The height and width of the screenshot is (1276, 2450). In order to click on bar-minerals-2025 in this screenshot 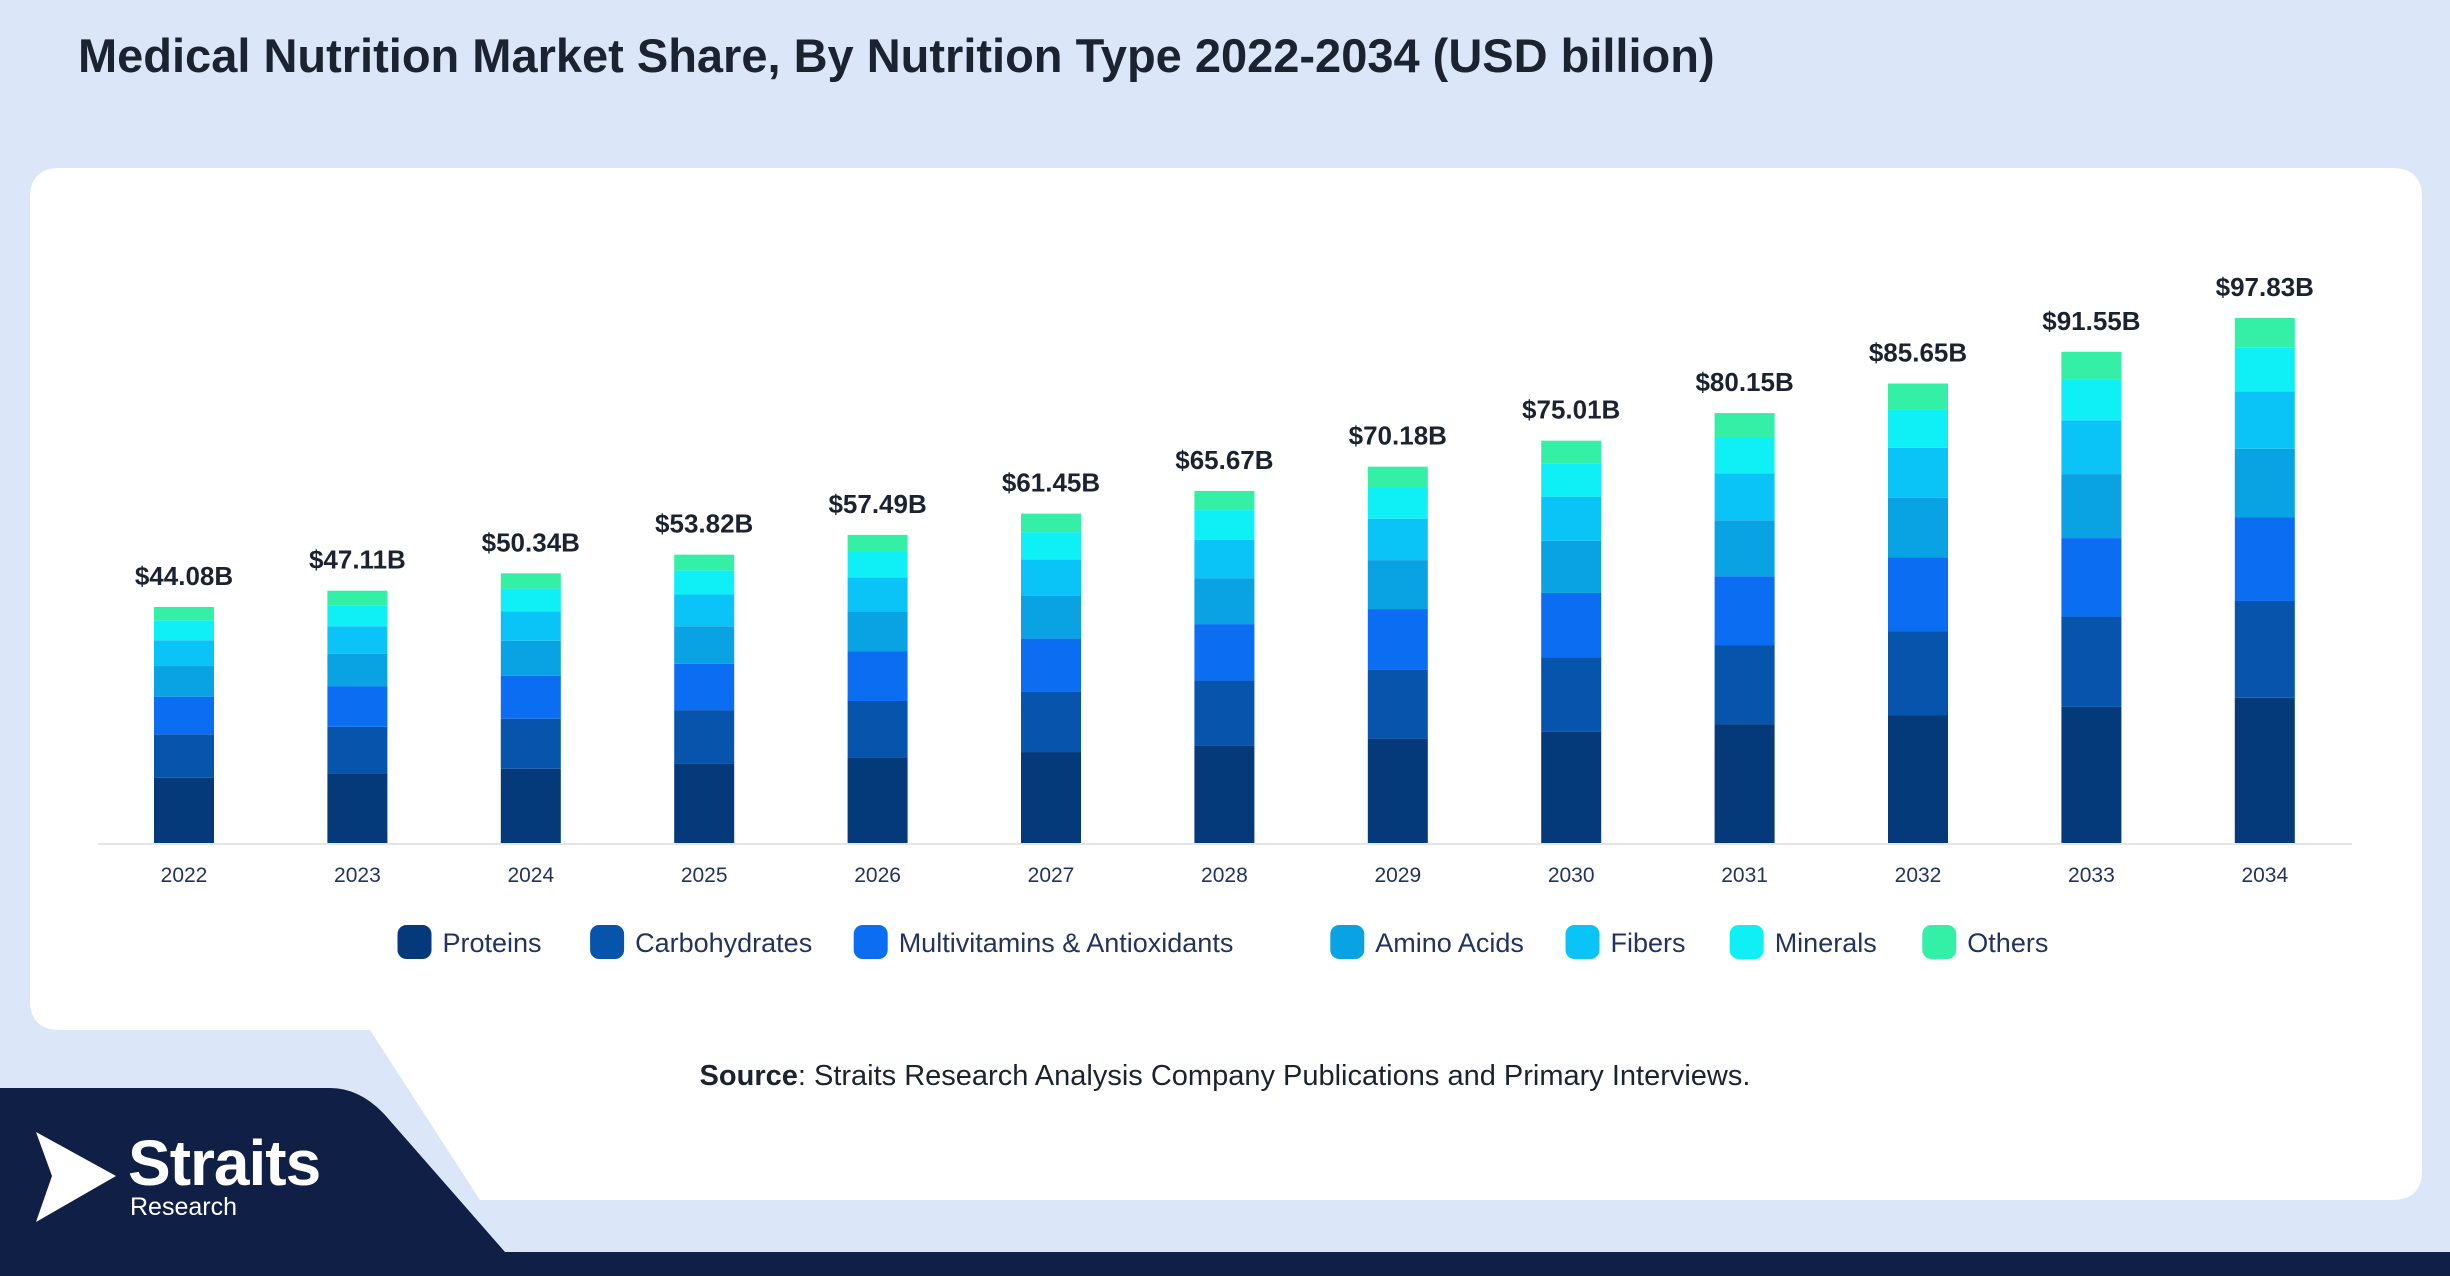, I will do `click(704, 582)`.